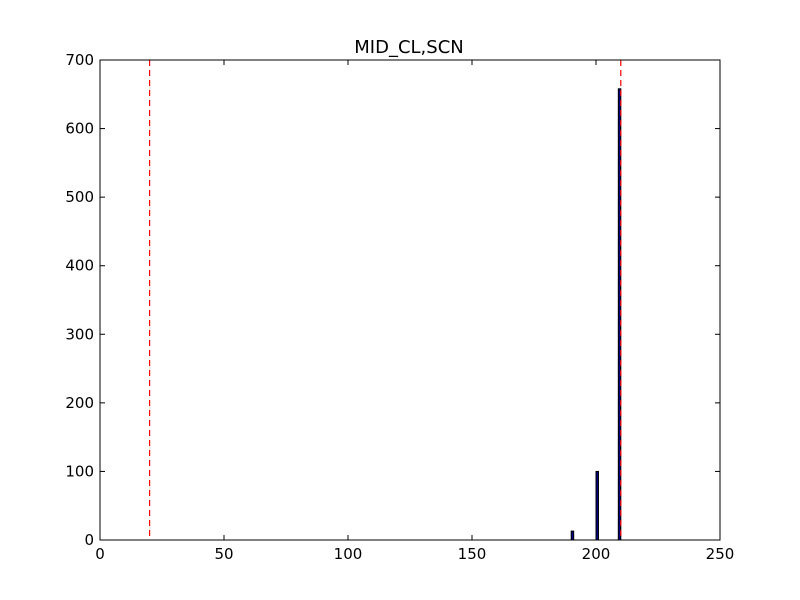  I want to click on x-tick-label-0: 0, so click(100, 554).